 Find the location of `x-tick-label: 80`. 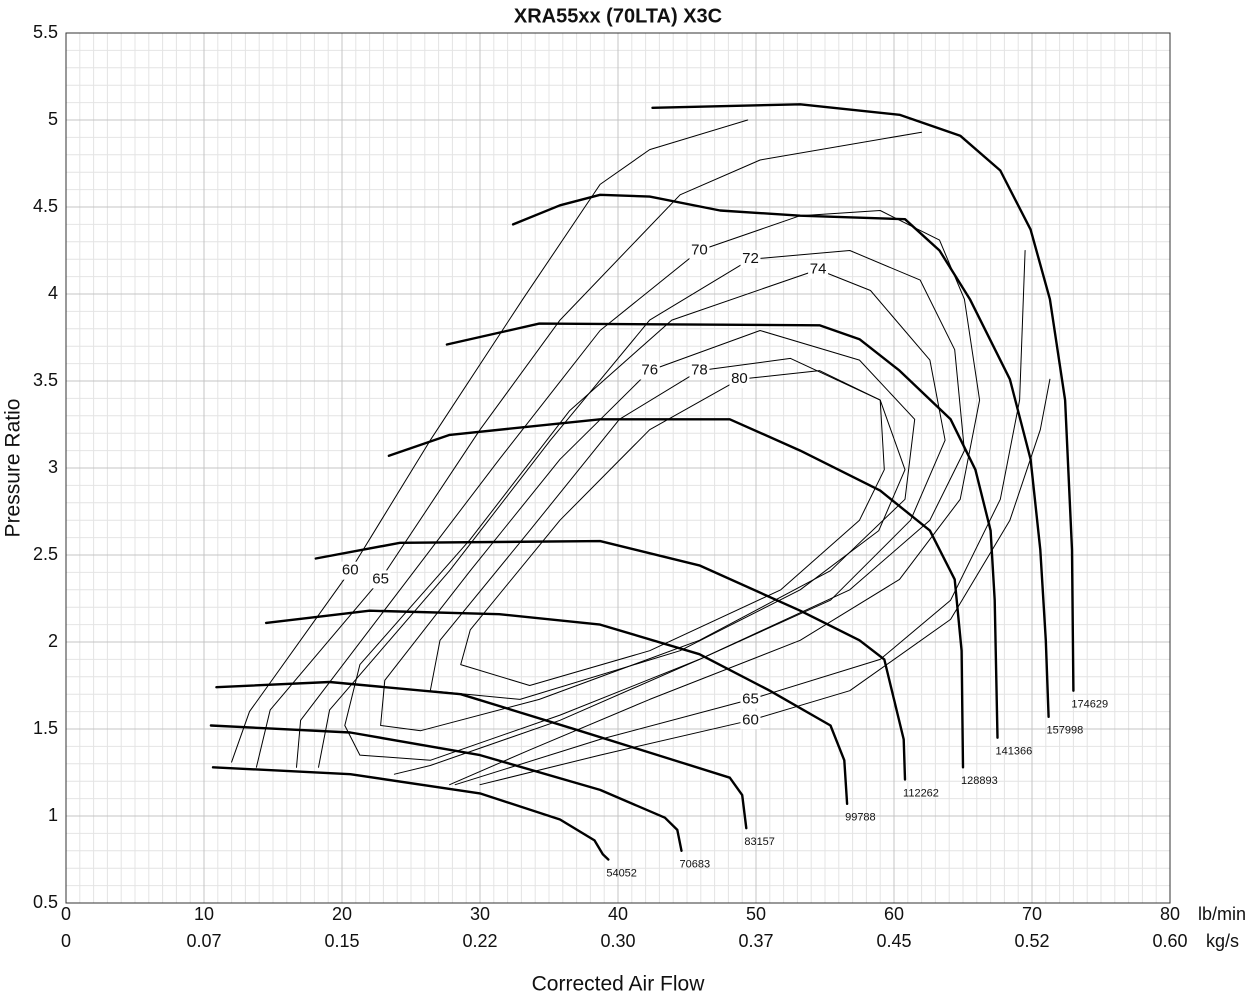

x-tick-label: 80 is located at coordinates (1170, 914).